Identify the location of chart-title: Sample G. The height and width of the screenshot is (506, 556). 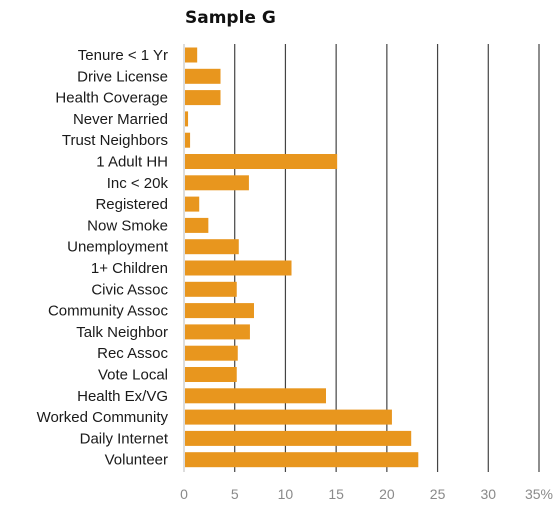
(230, 18).